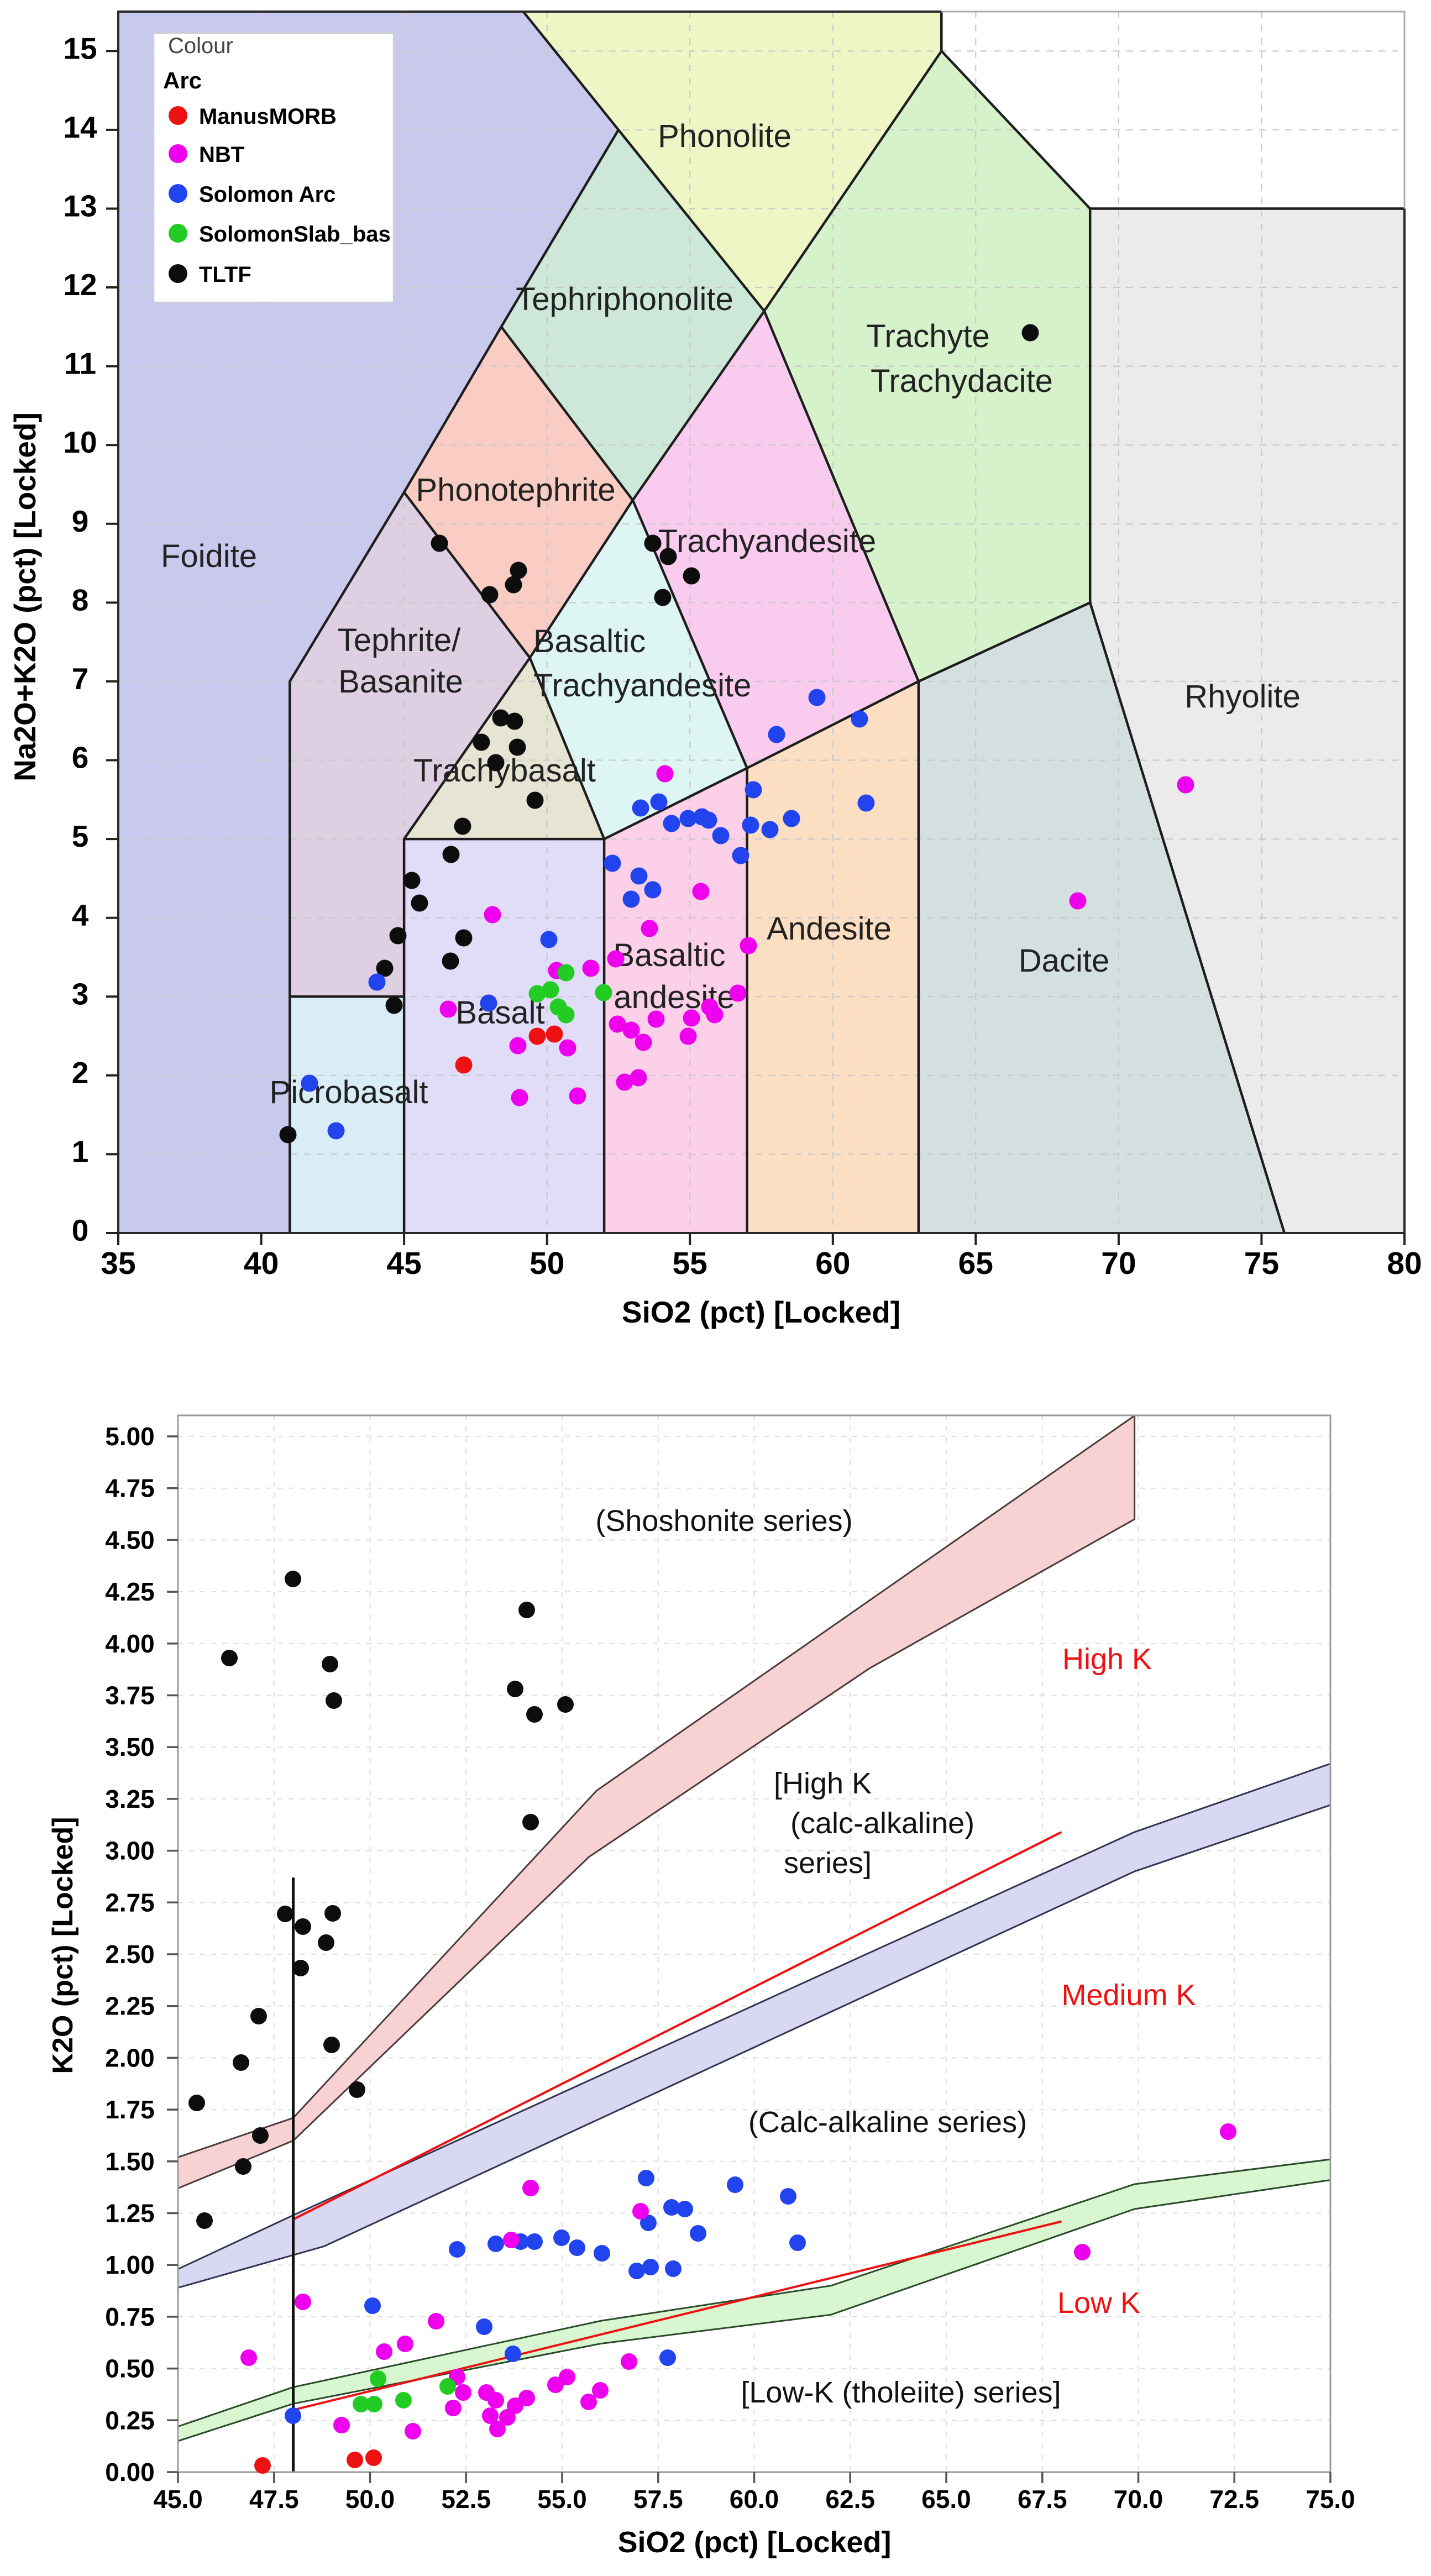 The height and width of the screenshot is (2576, 1431). Describe the element at coordinates (882, 1823) in the screenshot. I see `svg-text: (calc-alkaline)` at that location.